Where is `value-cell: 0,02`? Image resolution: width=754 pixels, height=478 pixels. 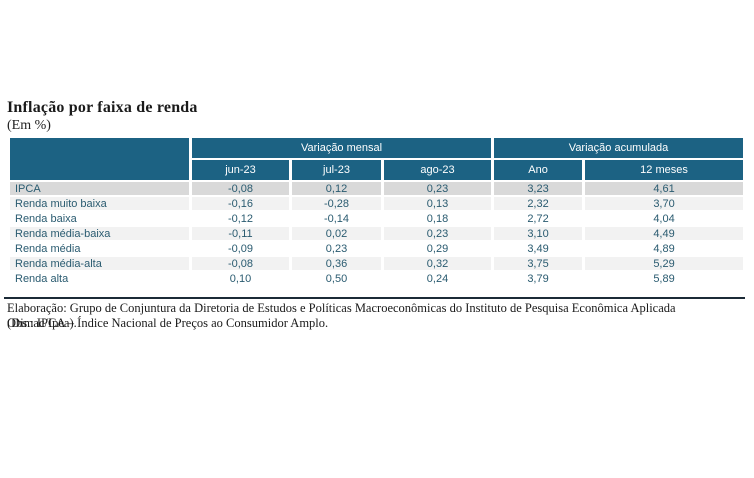
value-cell: 0,02 is located at coordinates (336, 233).